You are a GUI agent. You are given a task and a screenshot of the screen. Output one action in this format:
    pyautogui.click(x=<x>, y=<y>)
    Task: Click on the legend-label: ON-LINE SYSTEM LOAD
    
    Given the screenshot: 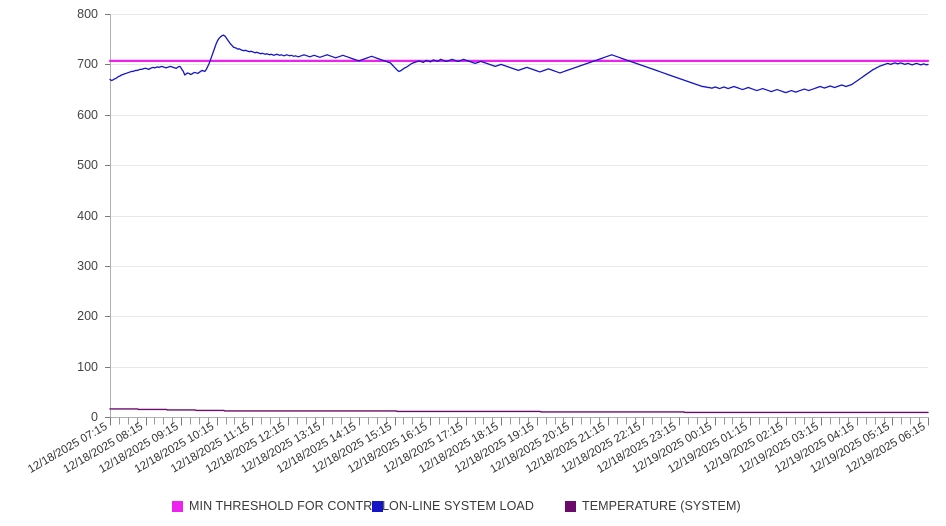 What is the action you would take?
    pyautogui.click(x=461, y=506)
    